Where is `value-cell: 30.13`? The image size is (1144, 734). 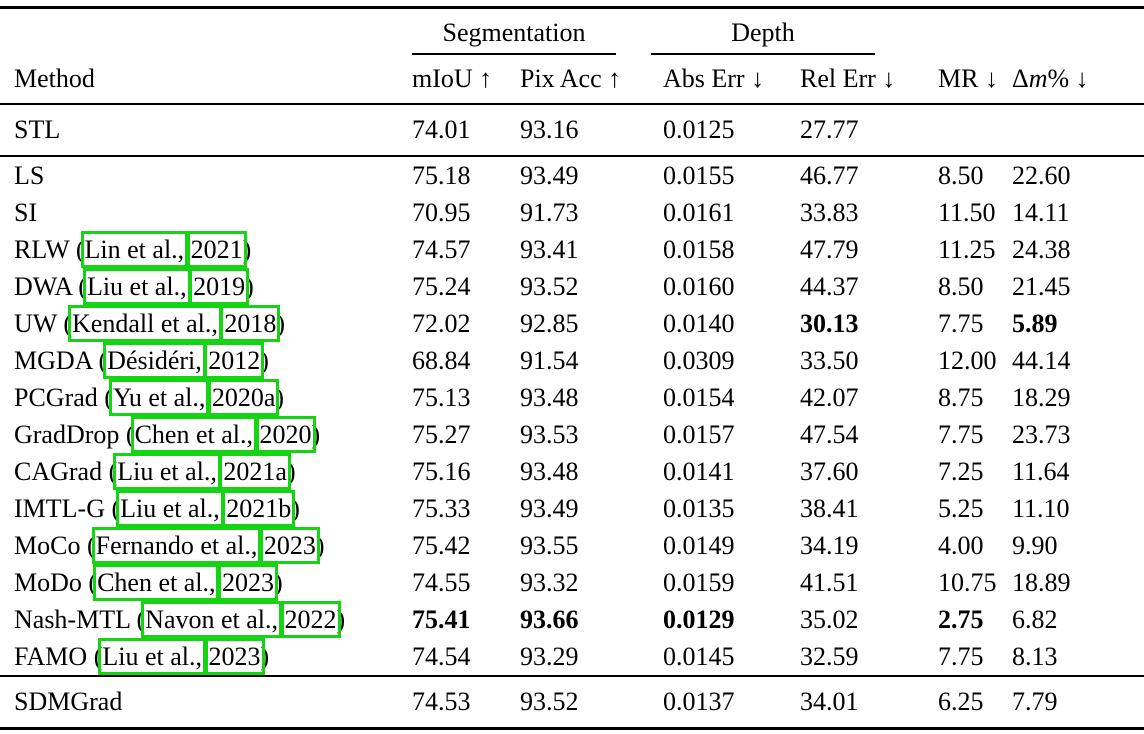
value-cell: 30.13 is located at coordinates (829, 323).